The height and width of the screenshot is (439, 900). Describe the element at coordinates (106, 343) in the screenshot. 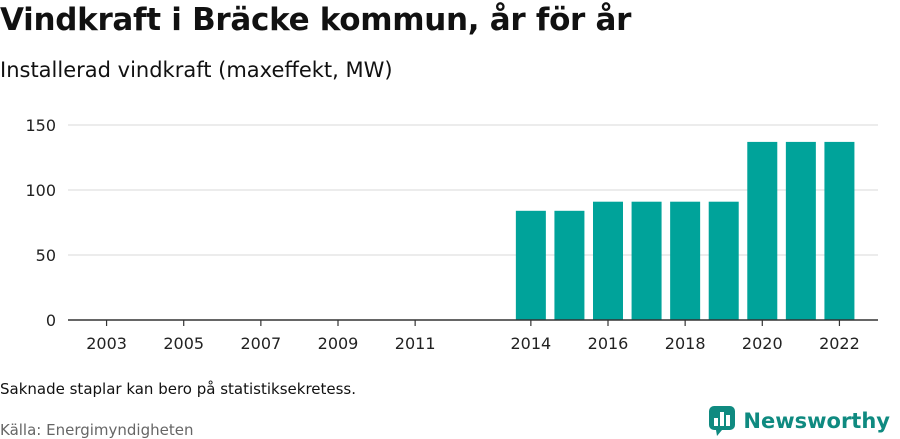

I see `x-tick-label: 2003` at that location.